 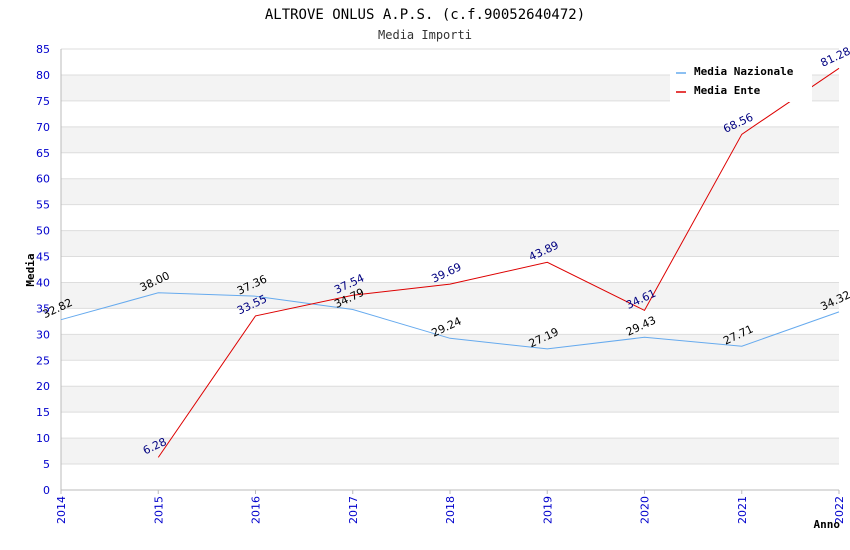 I want to click on y-tick-label: 45, so click(x=43, y=257).